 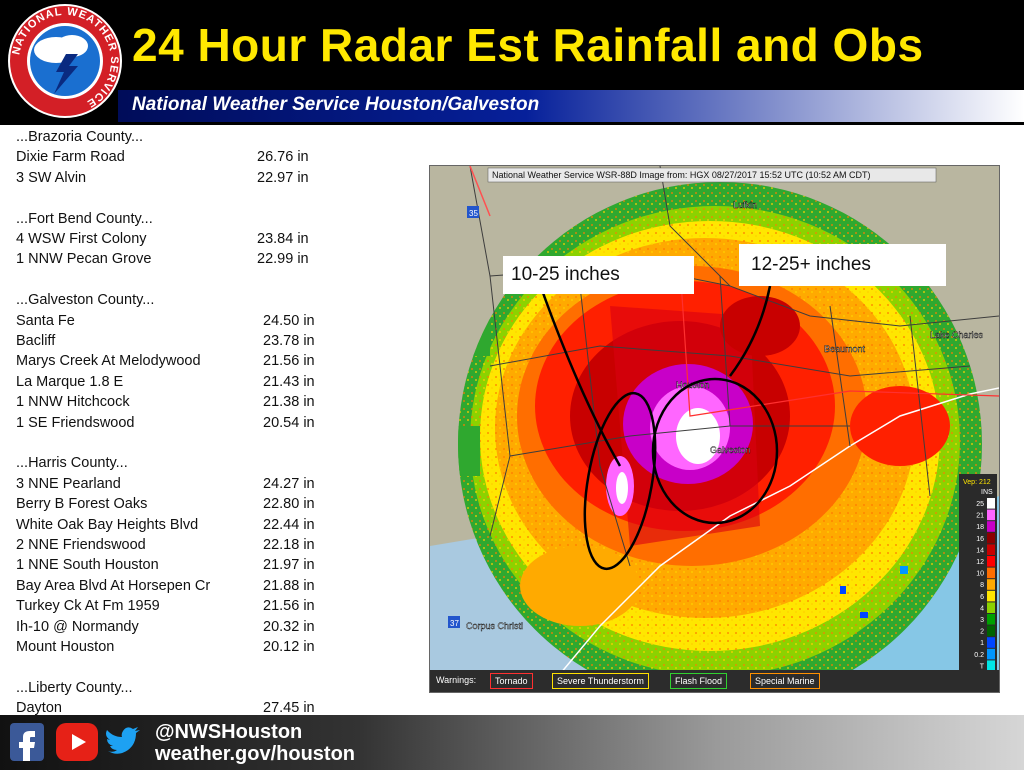 I want to click on nws-logo-icon: NATIONAL WEATHER SERVICE, so click(x=65, y=61).